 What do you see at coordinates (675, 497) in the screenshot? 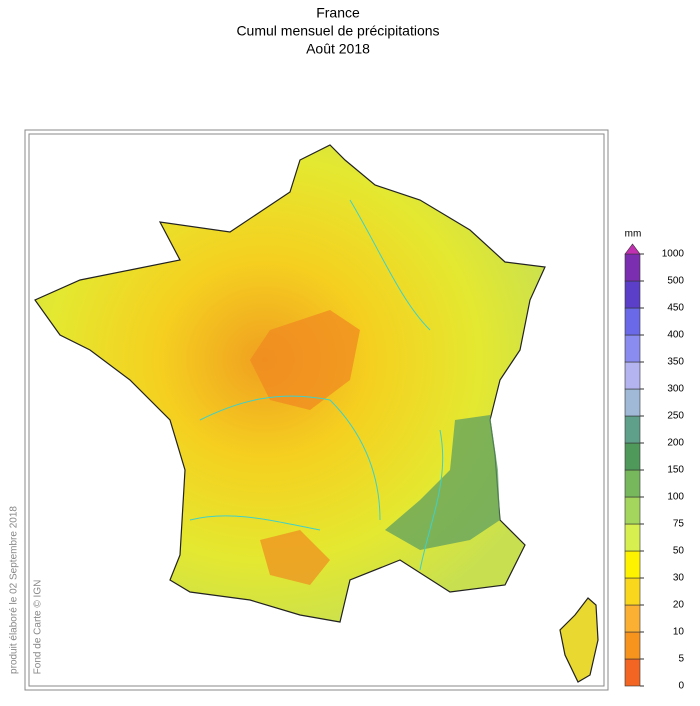
I see `legend-tick-label: 100` at bounding box center [675, 497].